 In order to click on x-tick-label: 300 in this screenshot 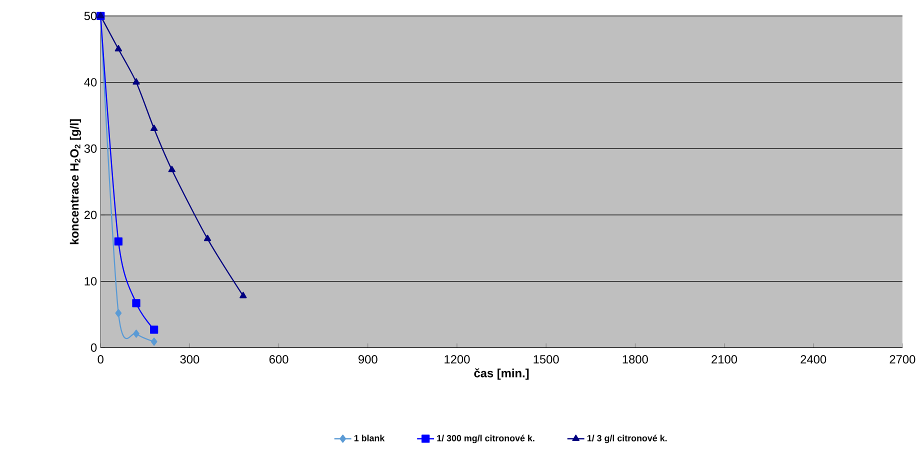, I will do `click(190, 359)`.